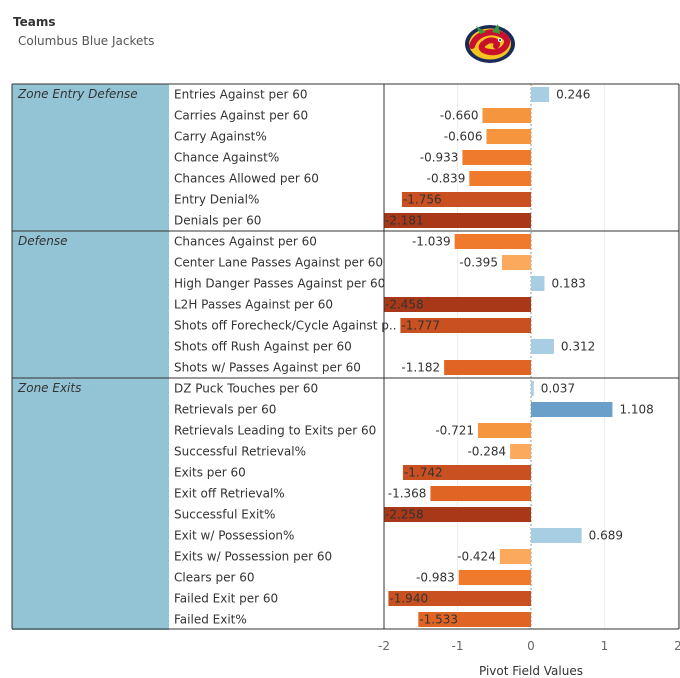 Image resolution: width=680 pixels, height=678 pixels. I want to click on row-label: Successful Exit%, so click(224, 515).